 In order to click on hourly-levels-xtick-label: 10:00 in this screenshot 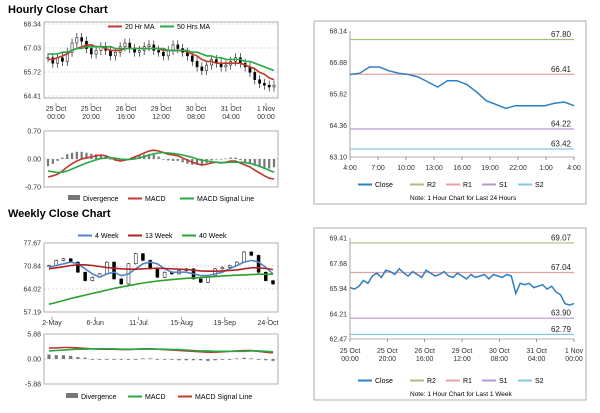, I will do `click(406, 168)`.